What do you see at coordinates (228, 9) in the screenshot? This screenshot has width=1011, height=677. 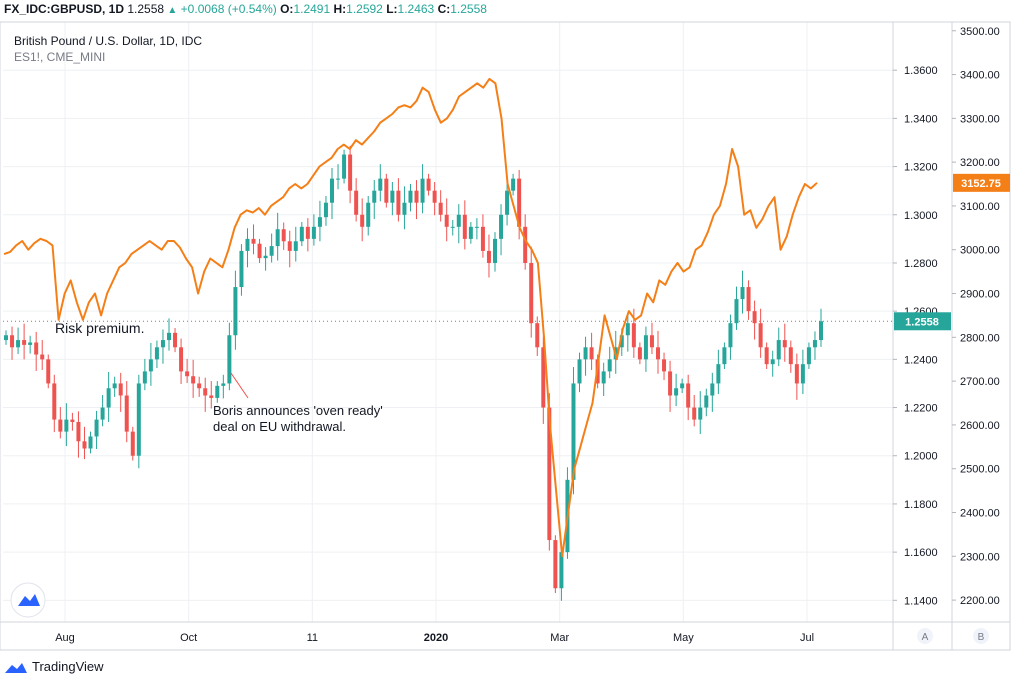 I see `price-change: +0.0068 (+0.54%)` at bounding box center [228, 9].